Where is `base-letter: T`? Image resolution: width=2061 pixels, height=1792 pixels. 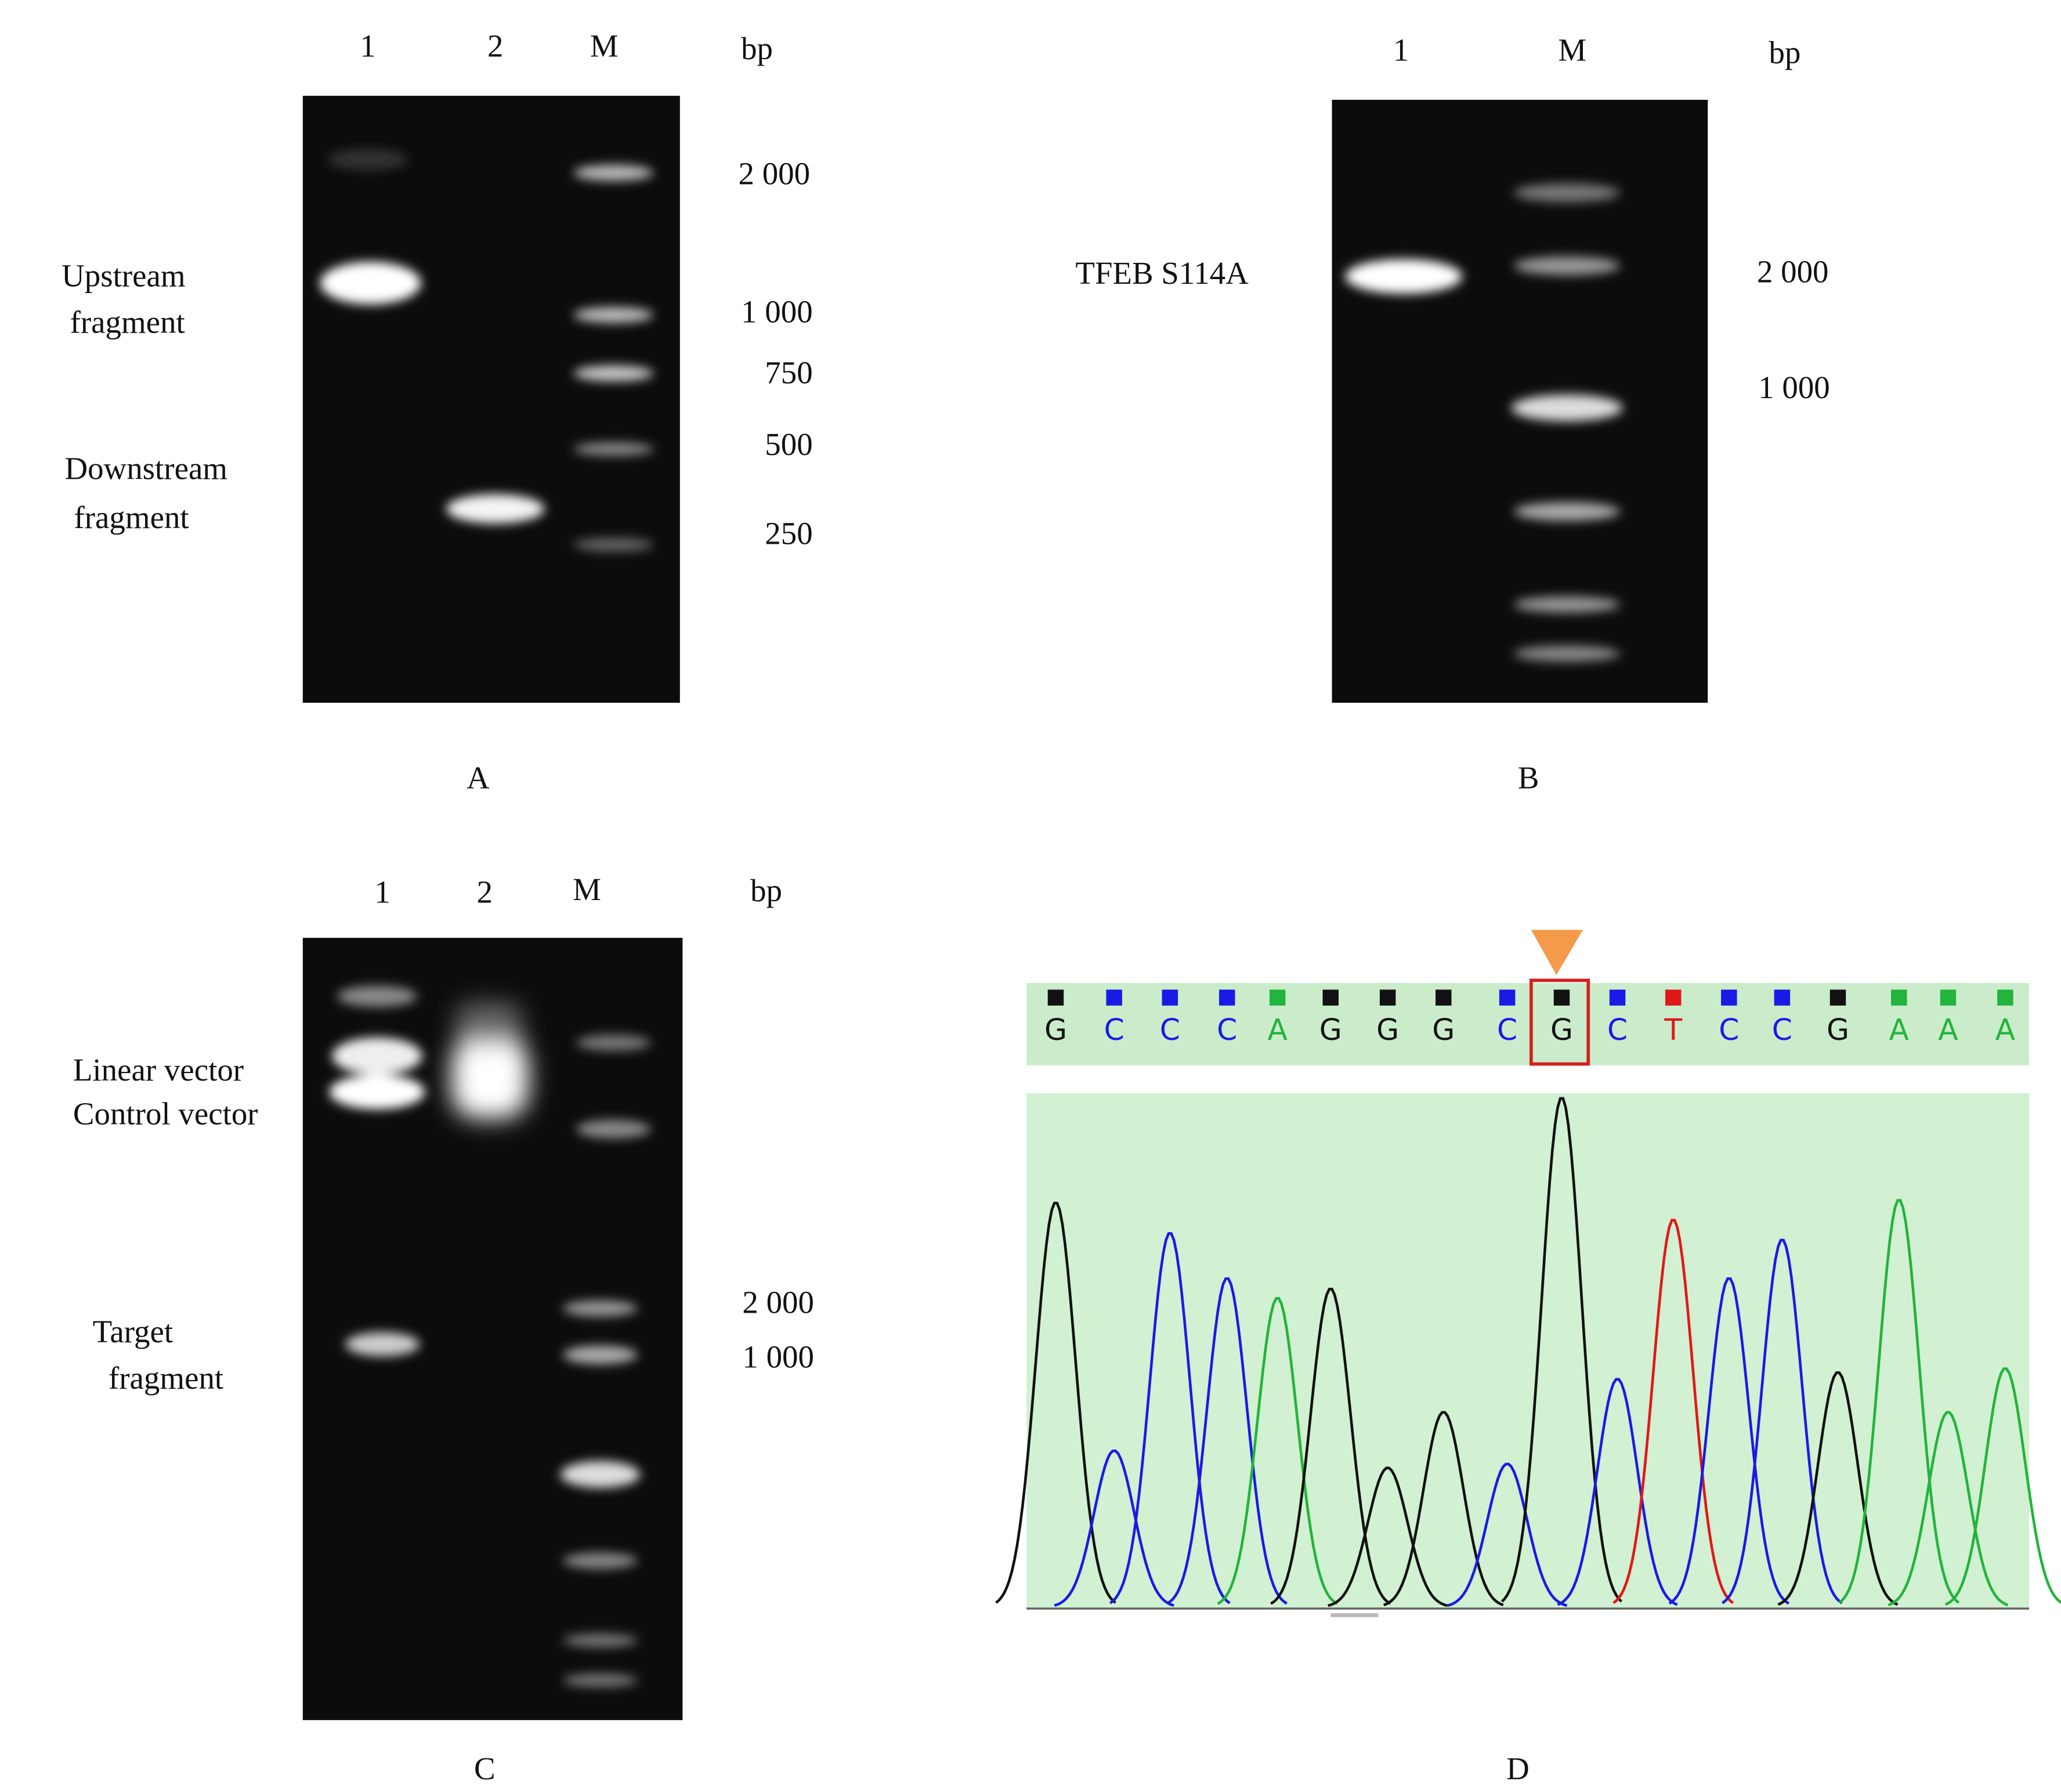
base-letter: T is located at coordinates (1673, 1030).